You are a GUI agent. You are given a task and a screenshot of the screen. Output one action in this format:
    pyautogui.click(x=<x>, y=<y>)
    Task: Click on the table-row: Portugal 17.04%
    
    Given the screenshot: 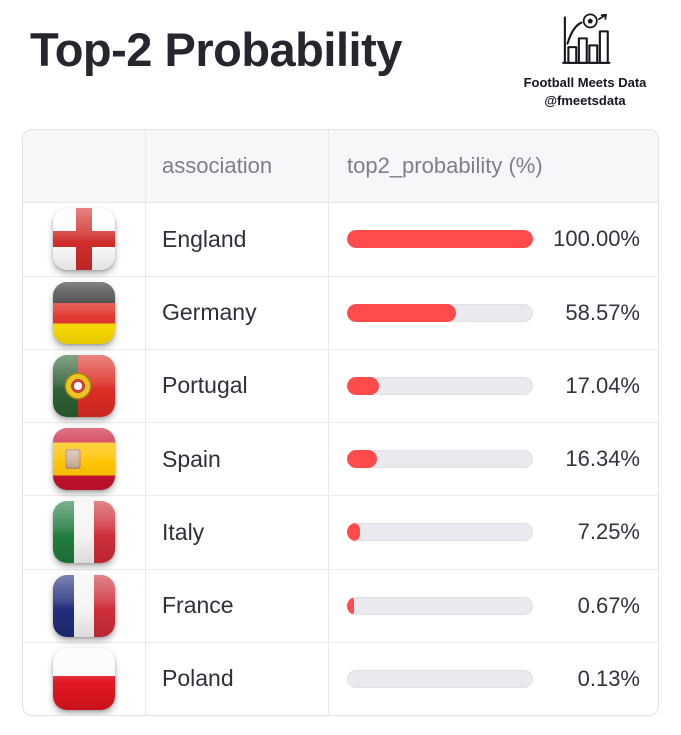 What is the action you would take?
    pyautogui.click(x=340, y=386)
    